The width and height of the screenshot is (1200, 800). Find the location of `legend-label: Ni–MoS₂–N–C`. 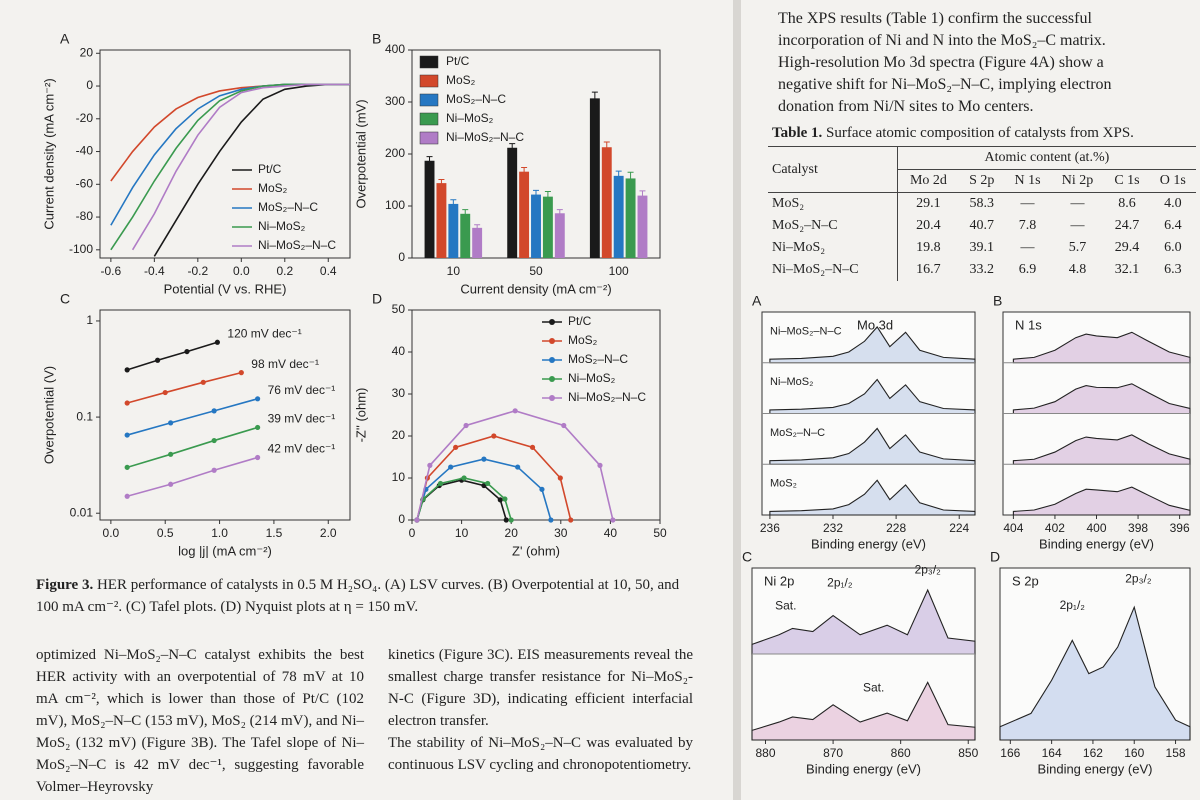

legend-label: Ni–MoS₂–N–C is located at coordinates (607, 397).